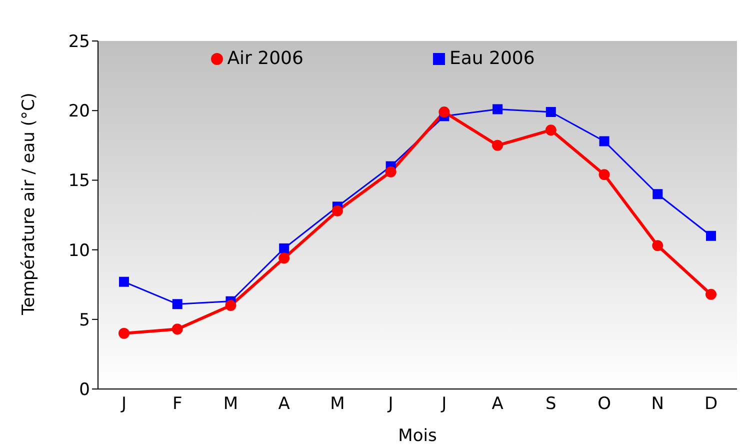  I want to click on x-axis-title: Mois, so click(417, 436).